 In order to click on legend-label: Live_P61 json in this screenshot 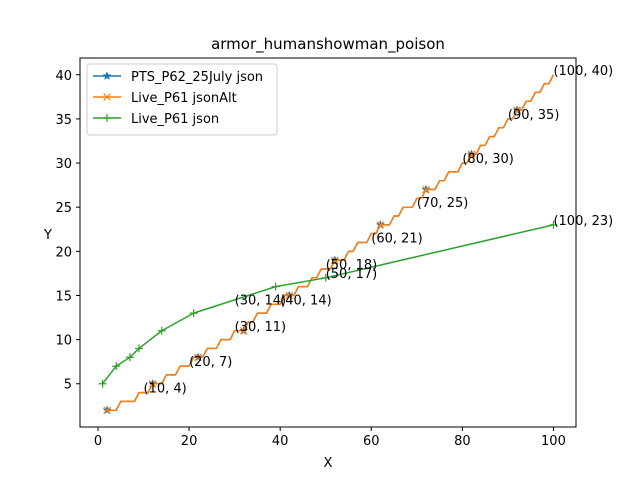, I will do `click(175, 119)`.